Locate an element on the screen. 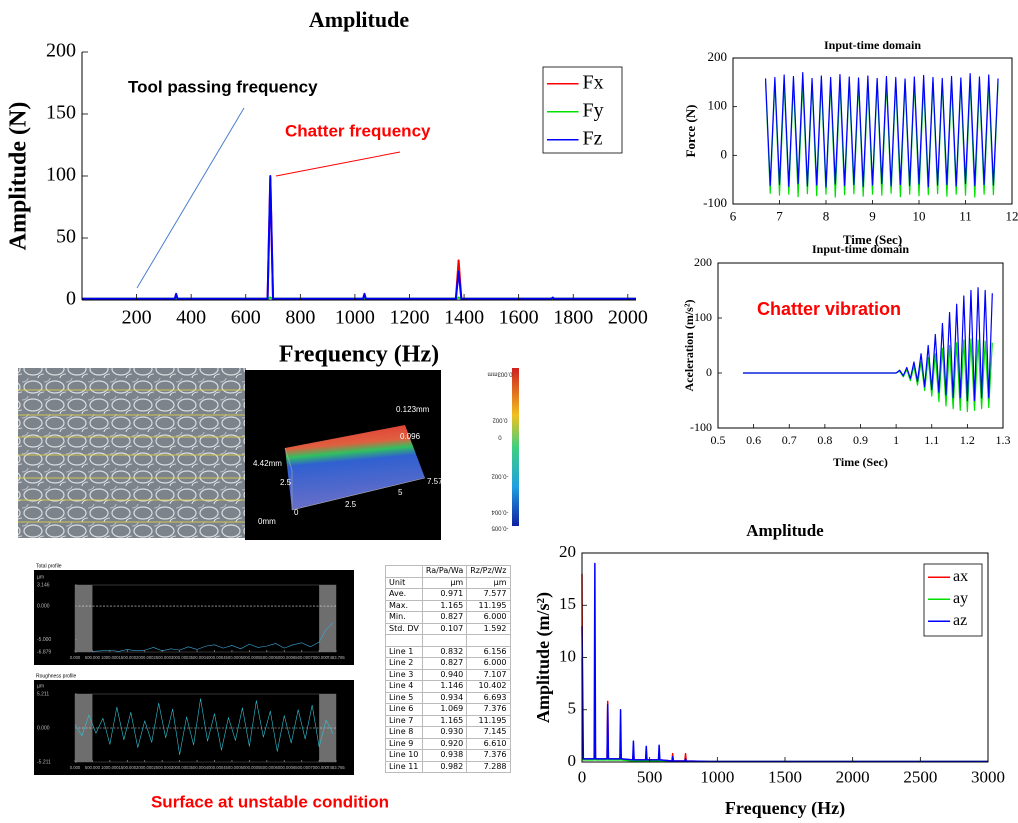  table-cell: 0.930 is located at coordinates (444, 732).